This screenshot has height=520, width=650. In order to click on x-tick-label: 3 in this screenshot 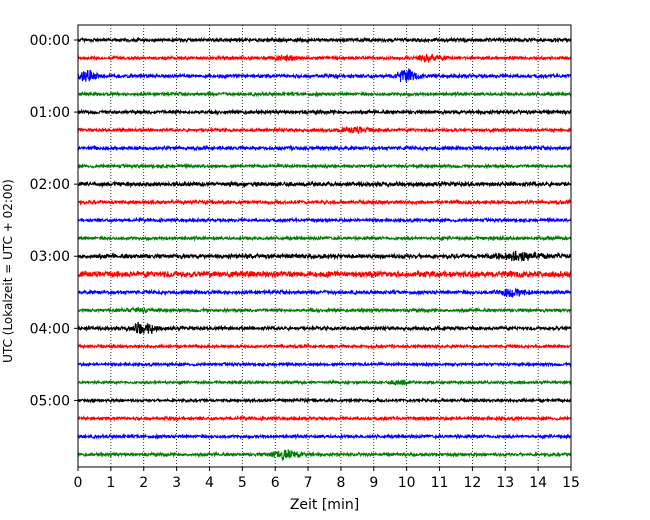, I will do `click(176, 483)`.